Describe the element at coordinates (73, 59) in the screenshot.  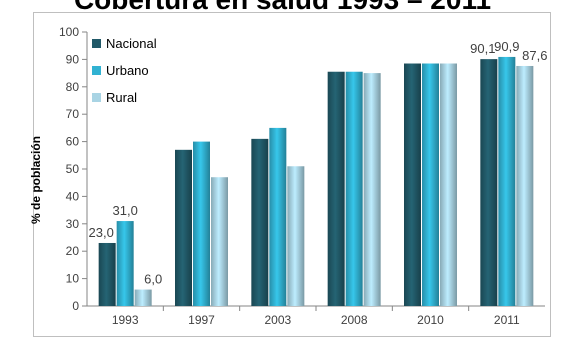
I see `y-tick-label-90: 90` at that location.